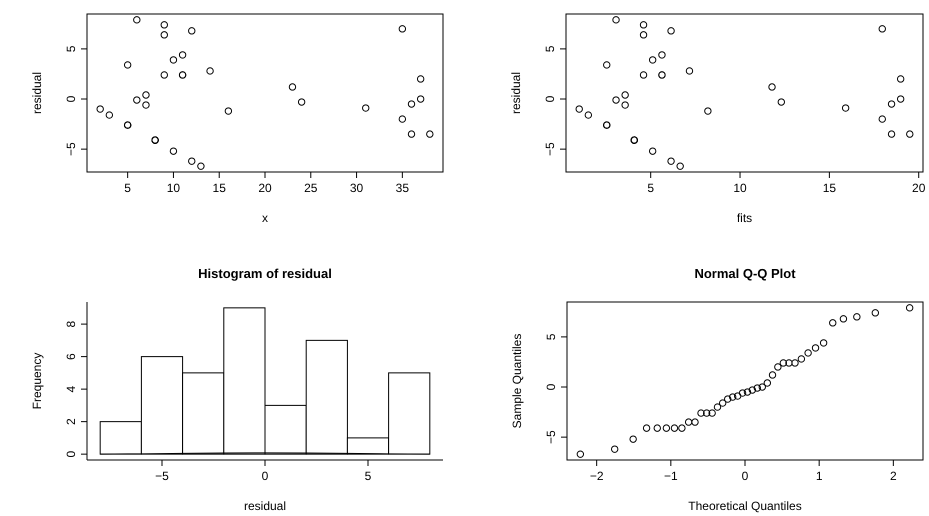  Describe the element at coordinates (71, 356) in the screenshot. I see `y-tick-label: 6` at that location.